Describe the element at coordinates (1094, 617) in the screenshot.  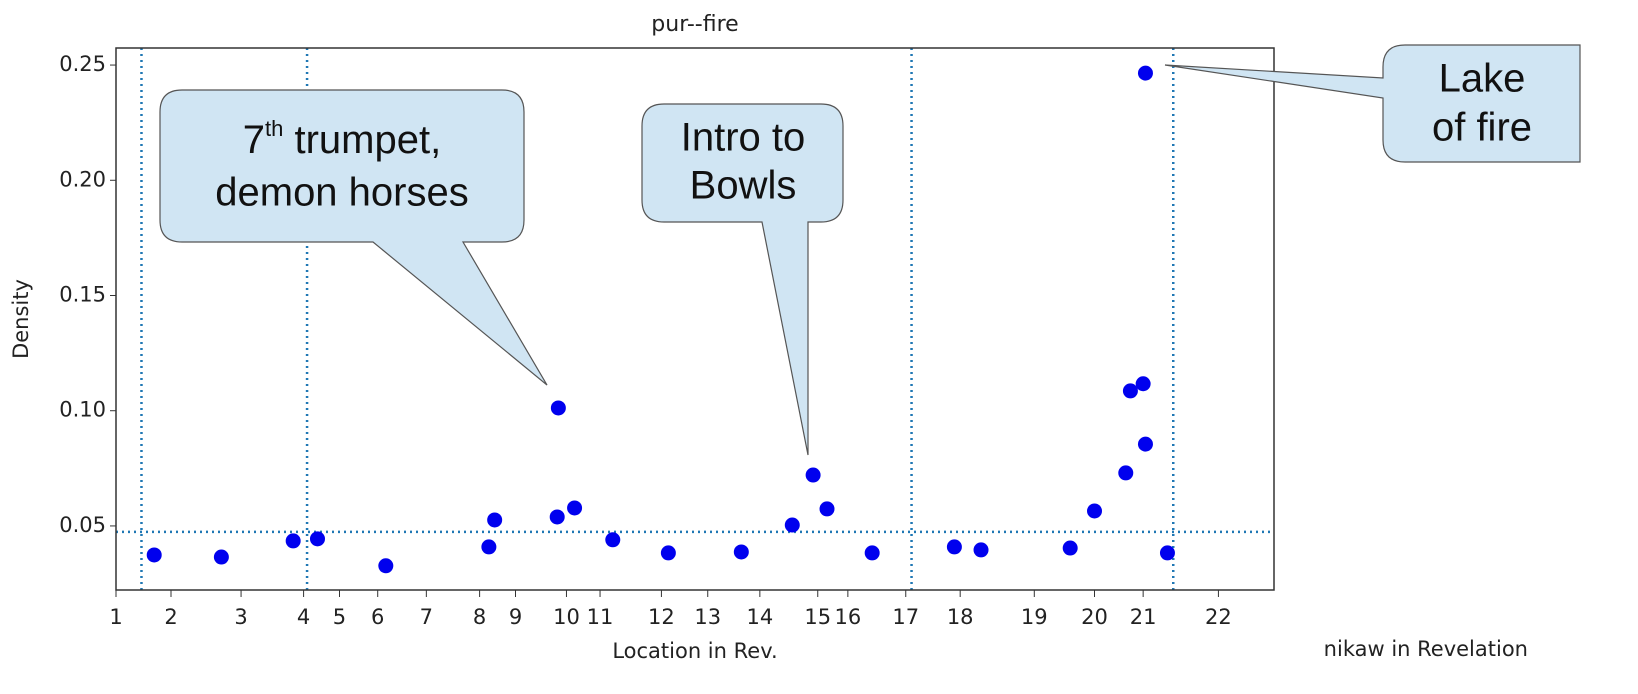
I see `x-tick-label: 20` at that location.